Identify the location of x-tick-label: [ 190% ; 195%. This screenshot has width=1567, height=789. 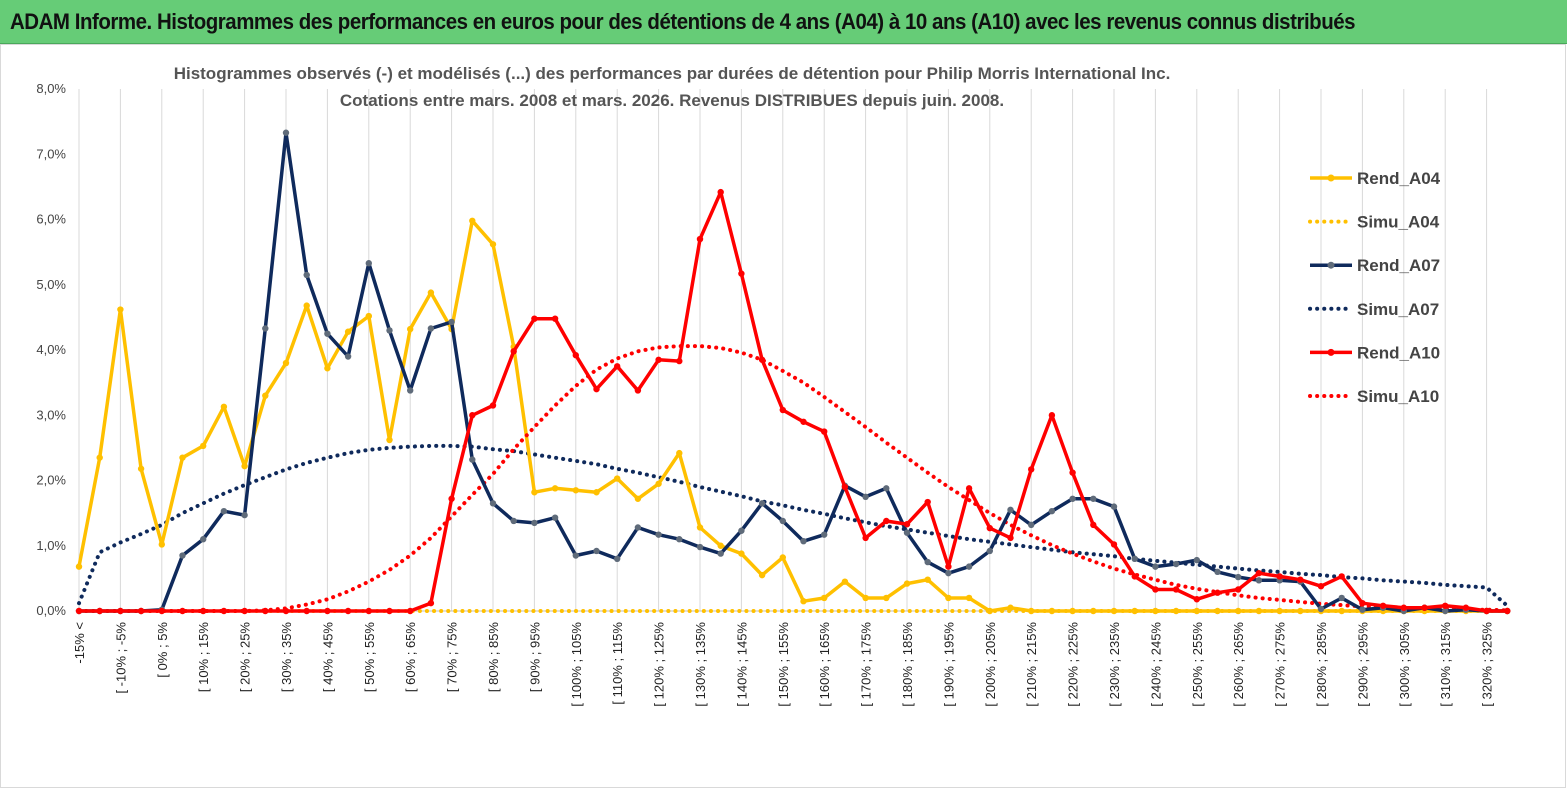
(948, 664).